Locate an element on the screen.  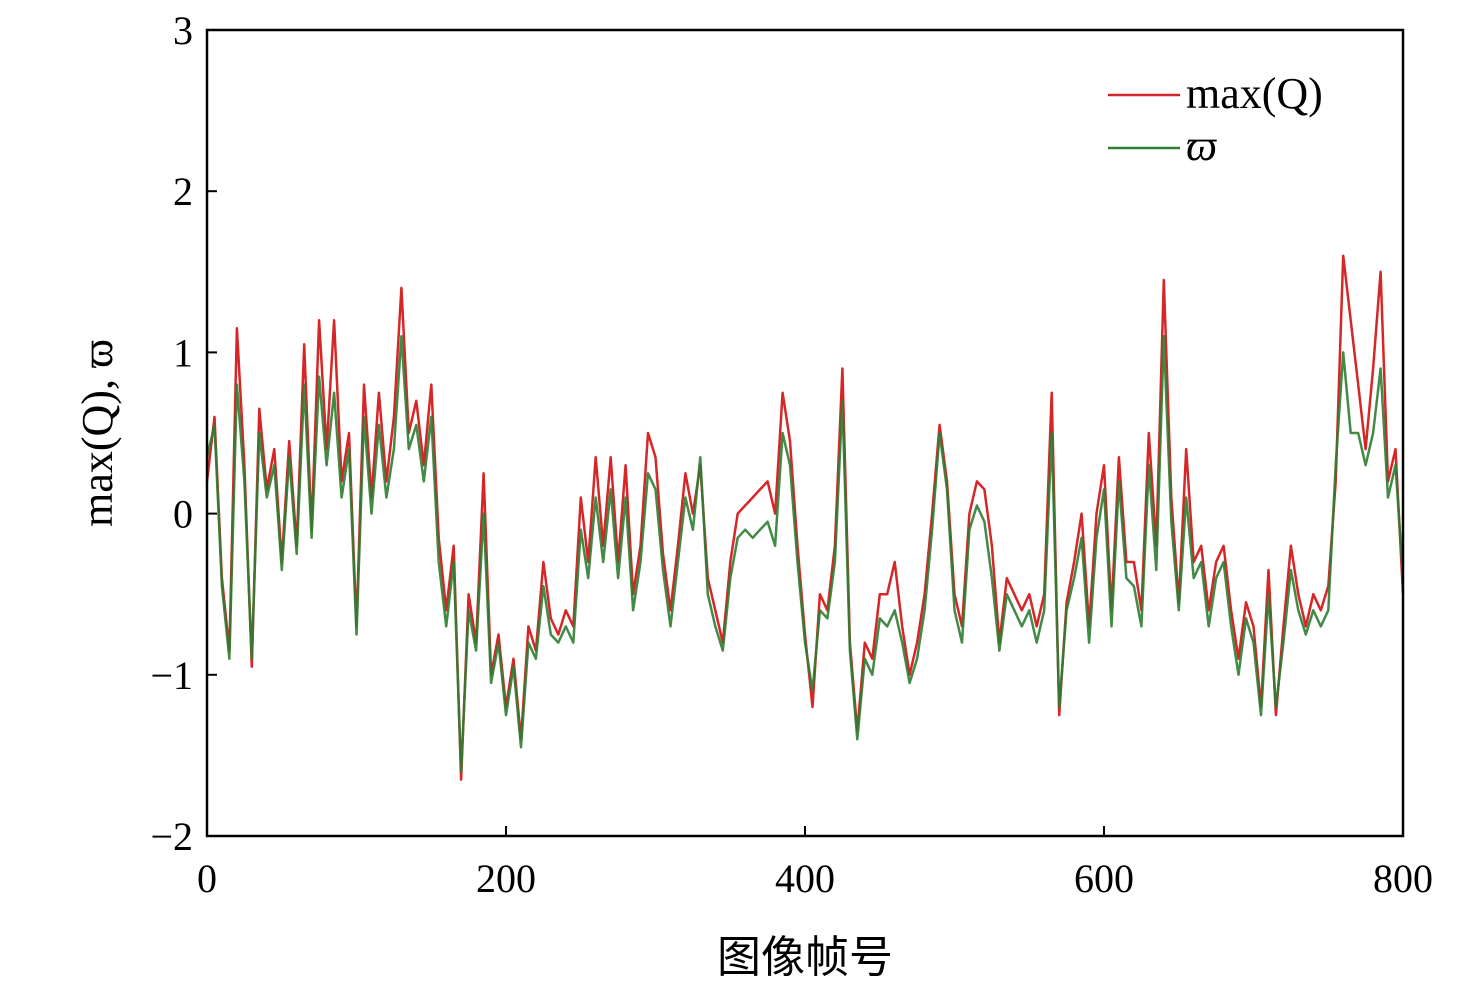
x-tick-label: 0 is located at coordinates (207, 878).